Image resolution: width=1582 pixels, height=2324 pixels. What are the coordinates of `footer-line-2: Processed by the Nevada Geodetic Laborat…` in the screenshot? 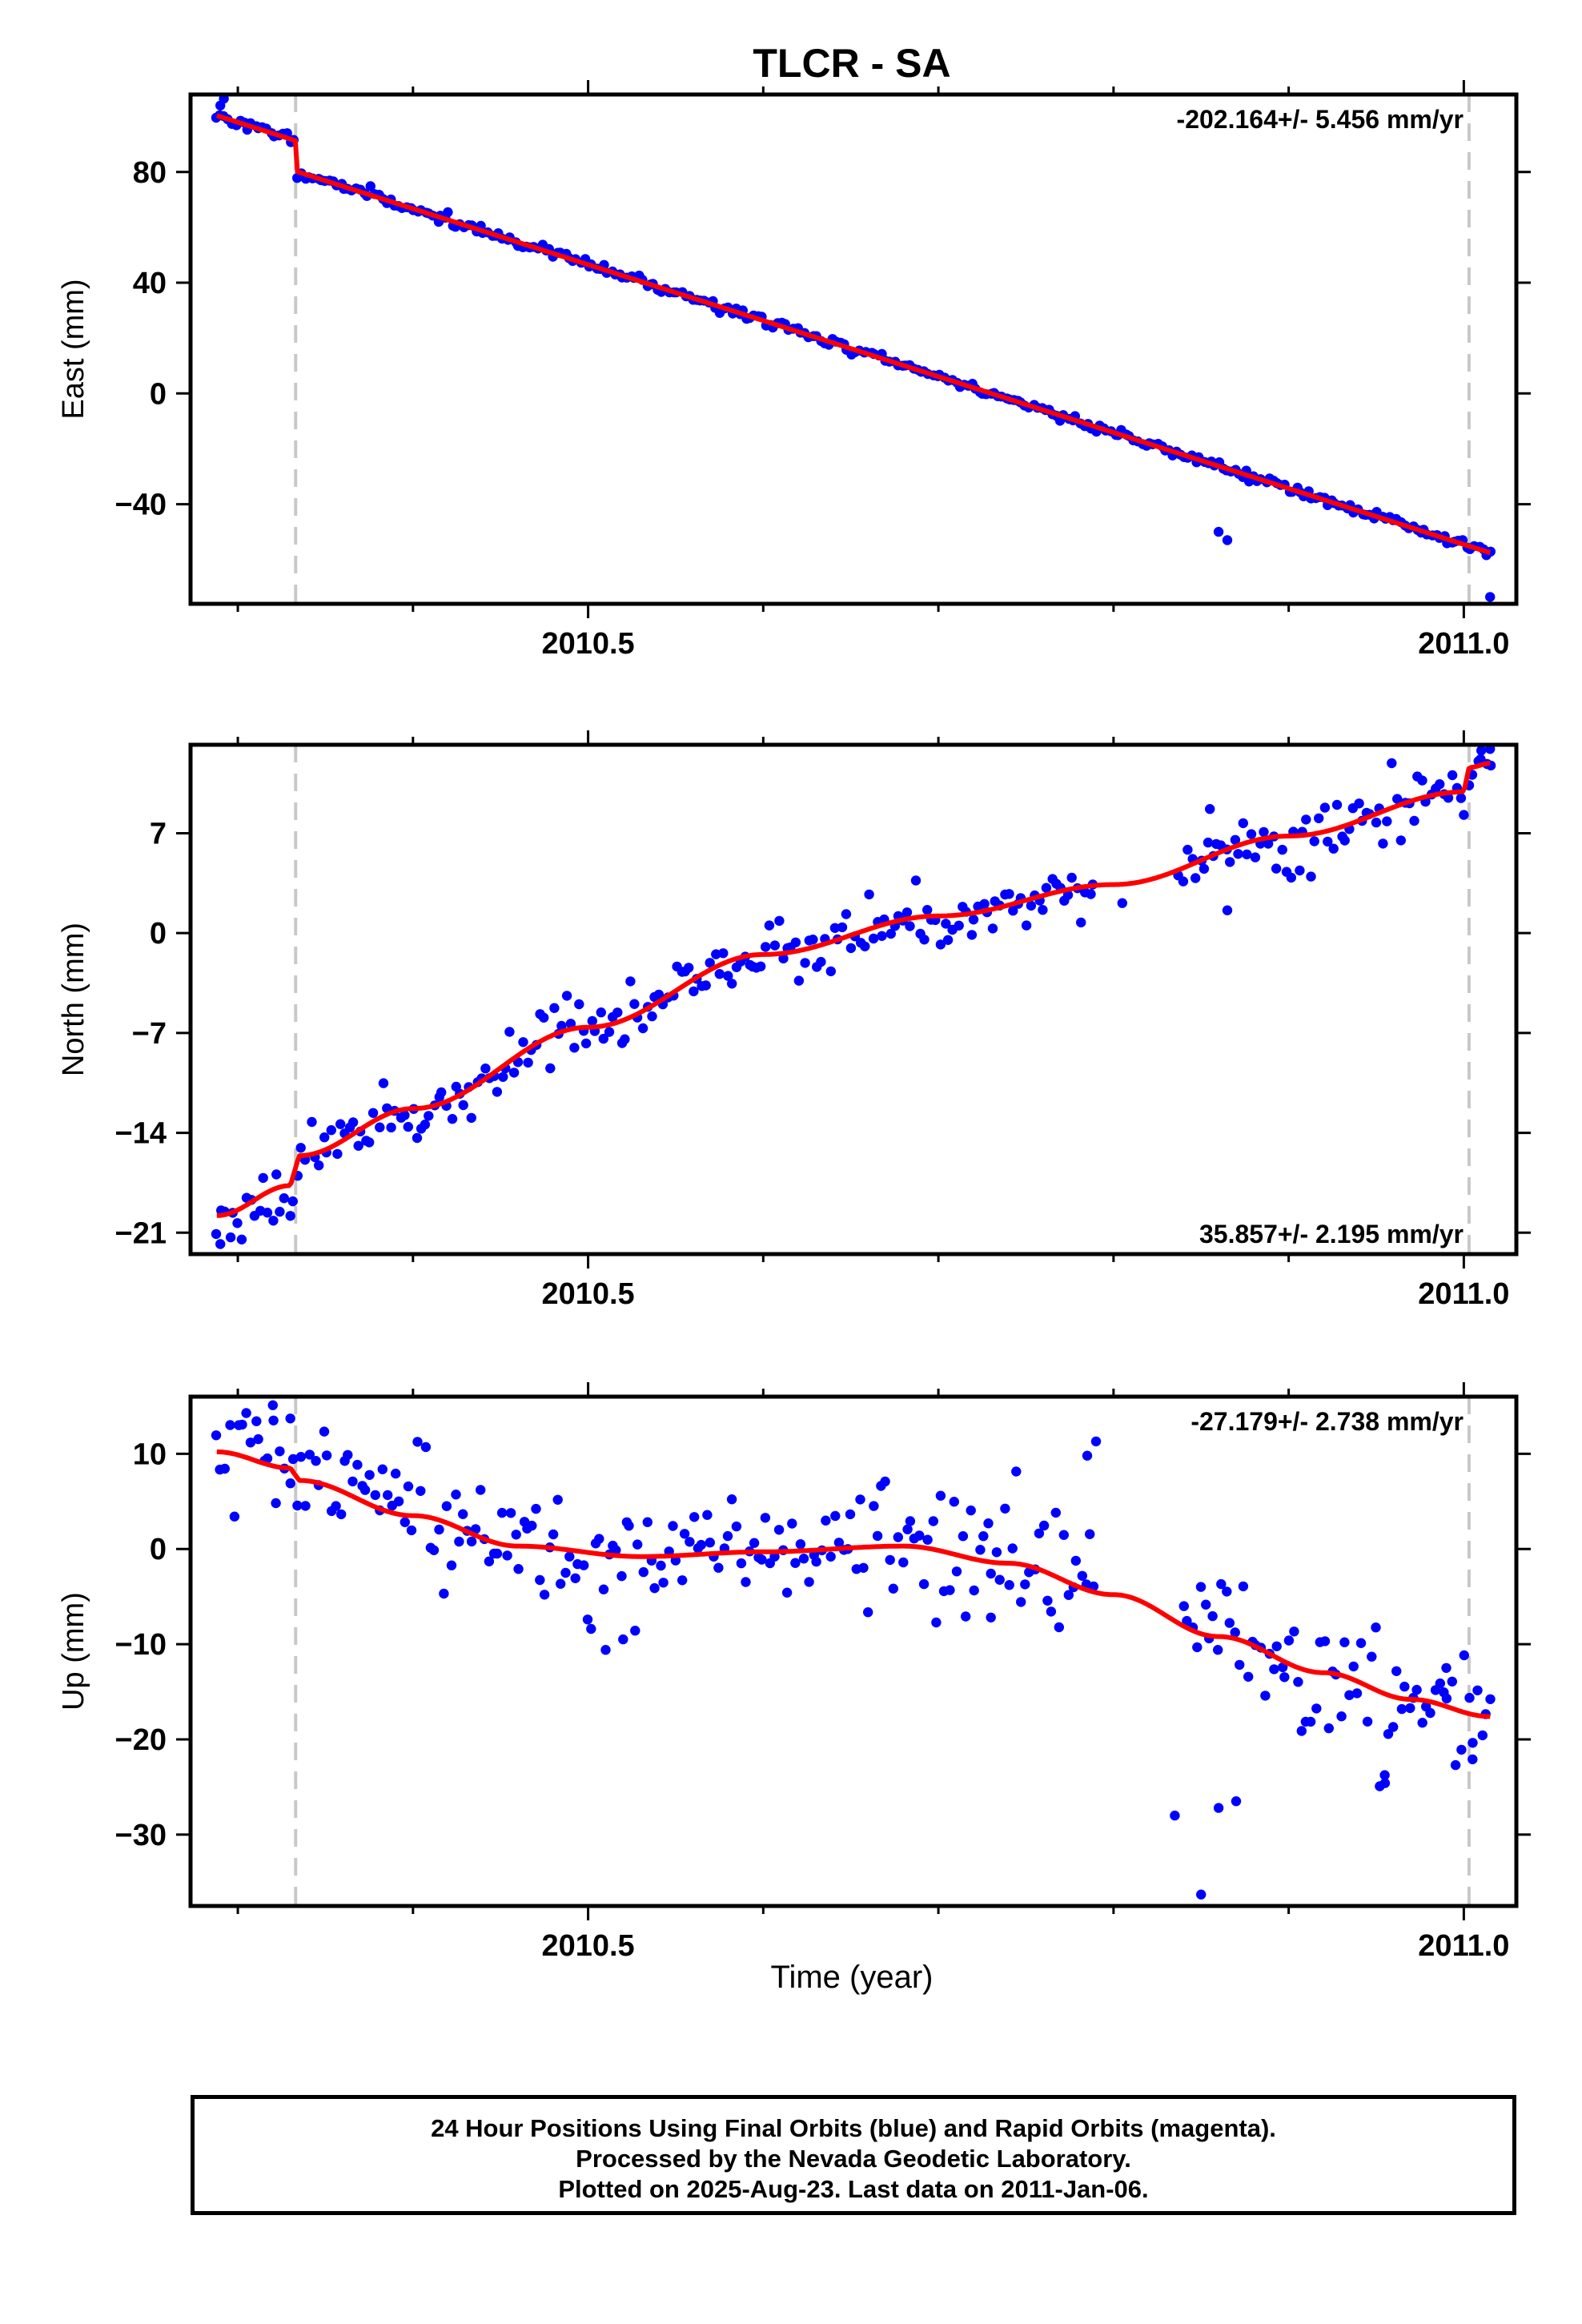 It's located at (853, 2159).